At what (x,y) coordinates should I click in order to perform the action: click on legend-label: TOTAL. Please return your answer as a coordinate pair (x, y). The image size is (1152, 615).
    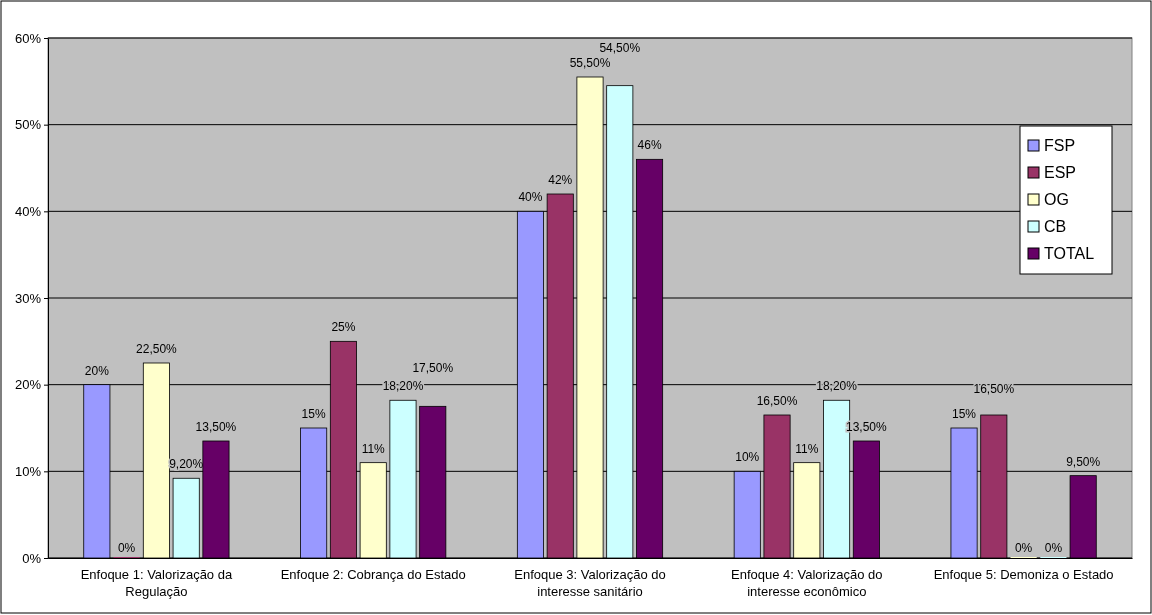
    Looking at the image, I should click on (1069, 253).